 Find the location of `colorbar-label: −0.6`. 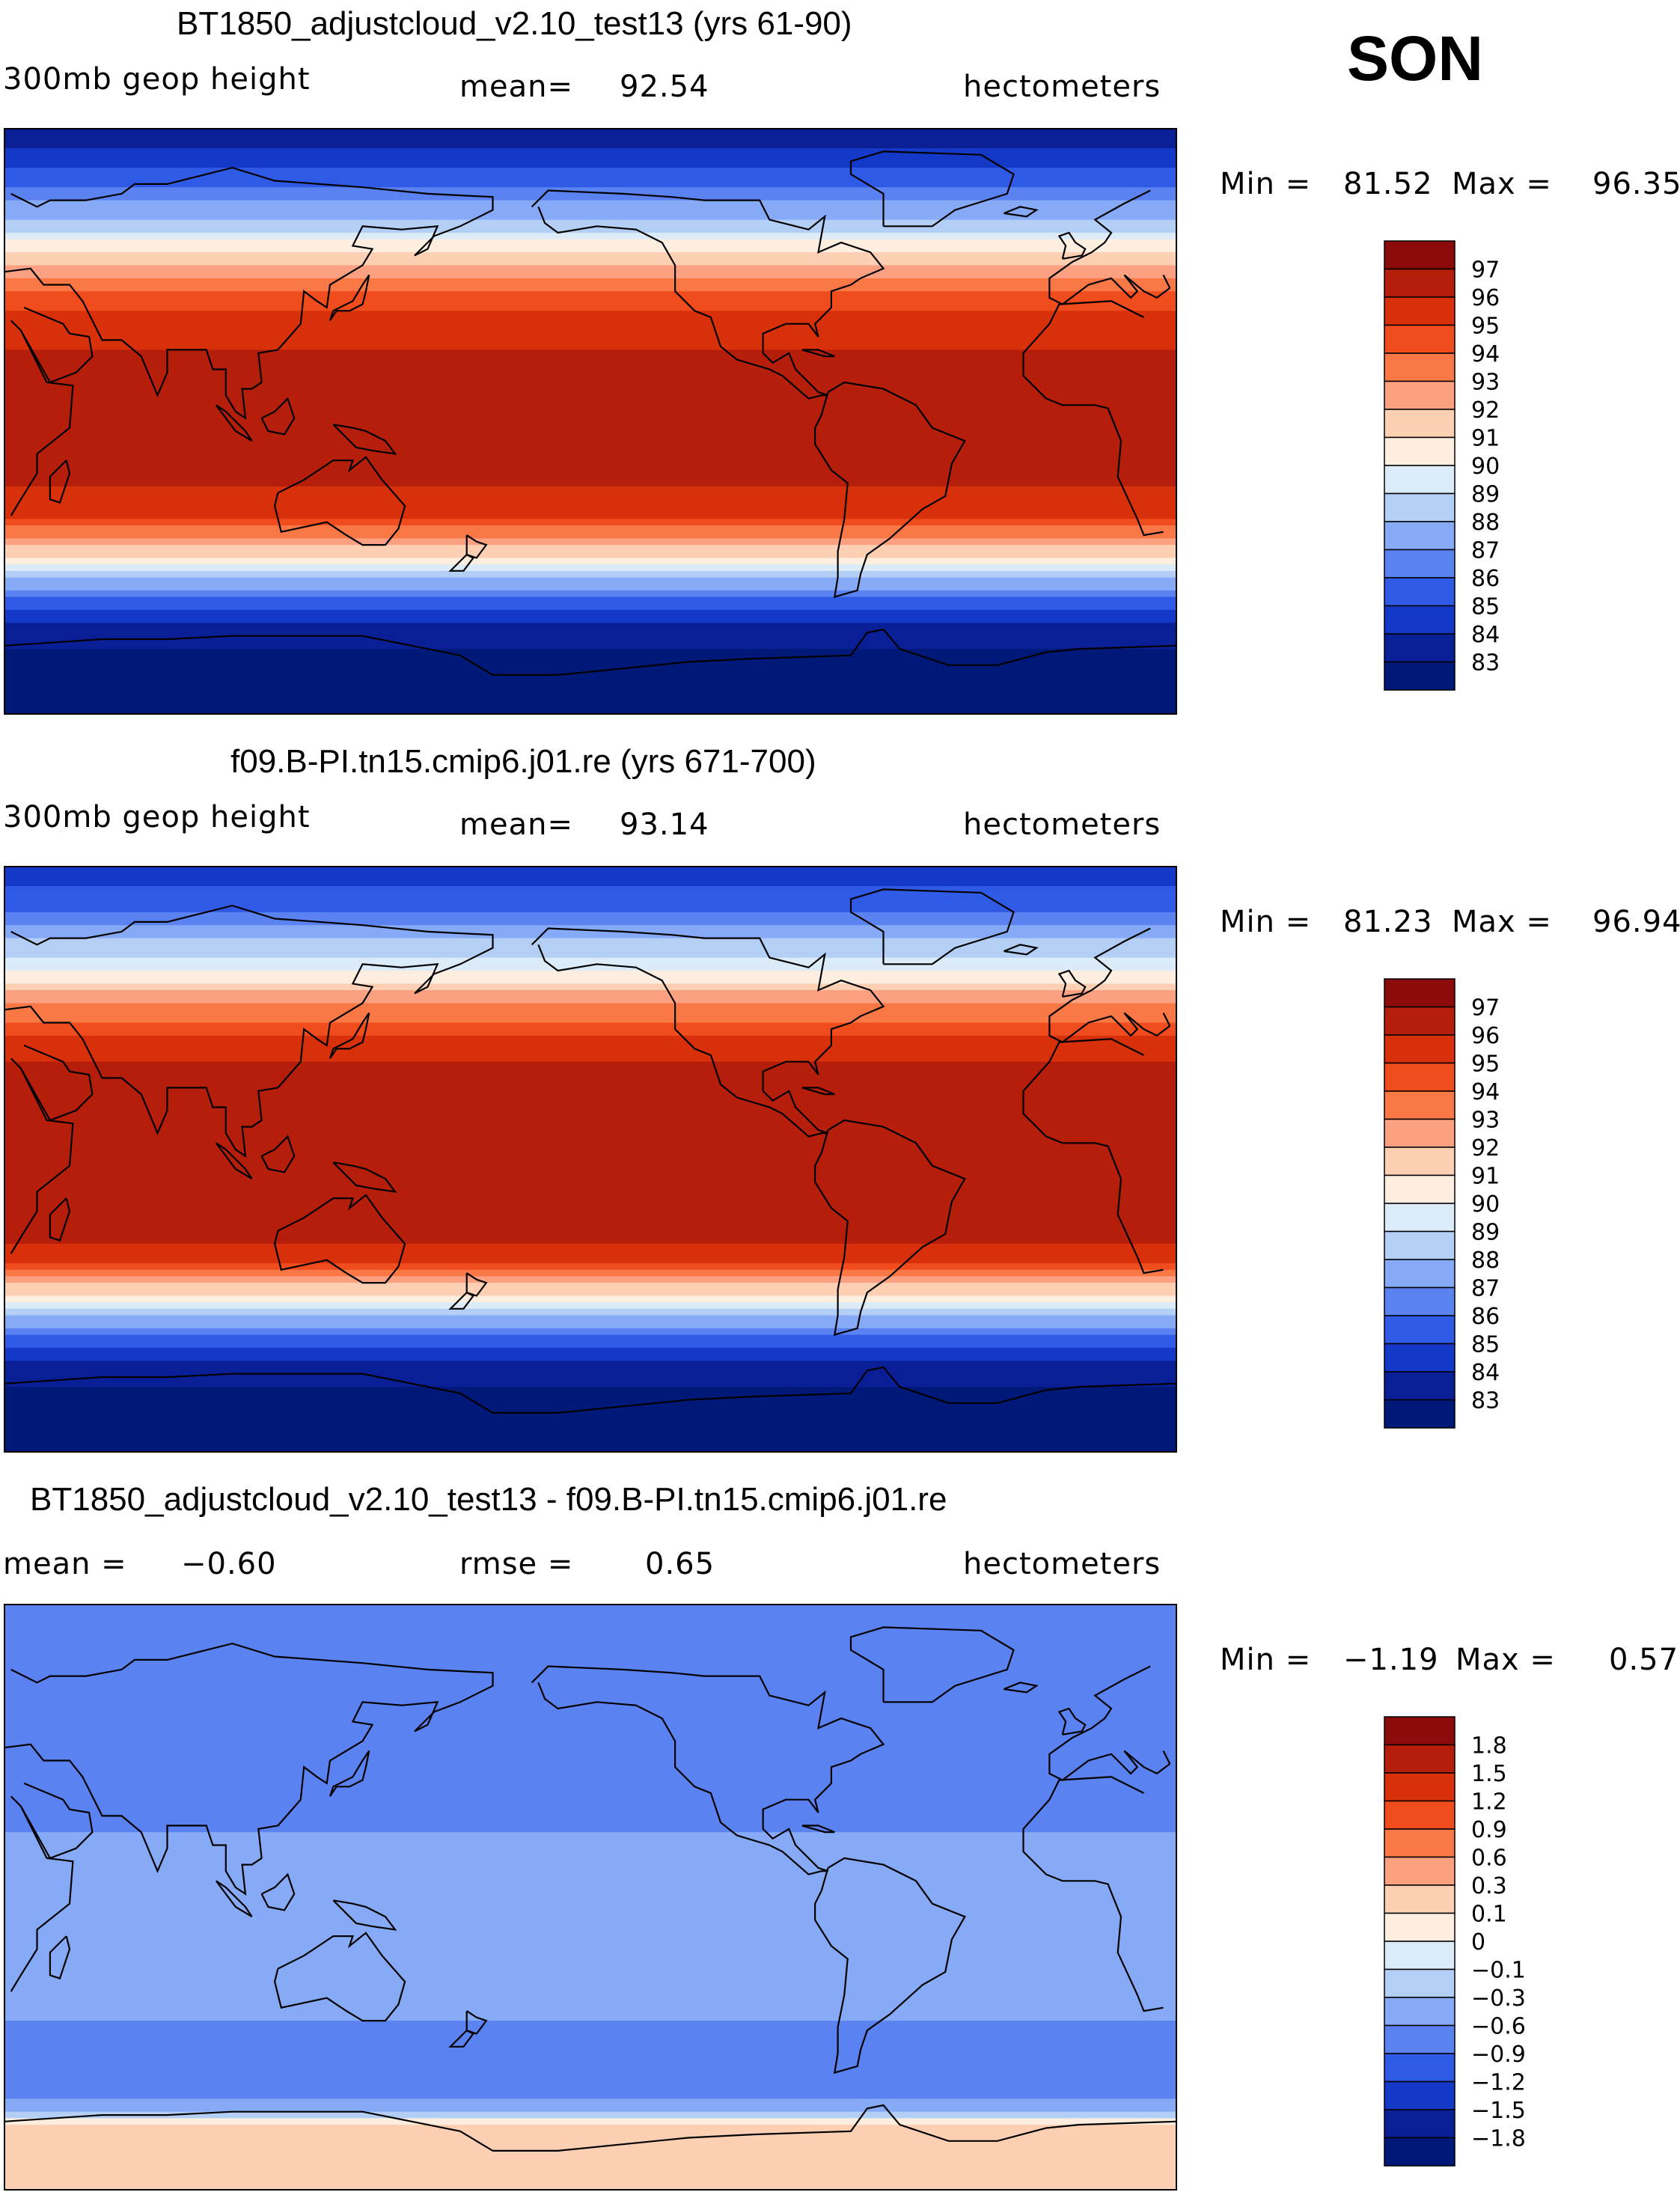

colorbar-label: −0.6 is located at coordinates (1498, 2027).